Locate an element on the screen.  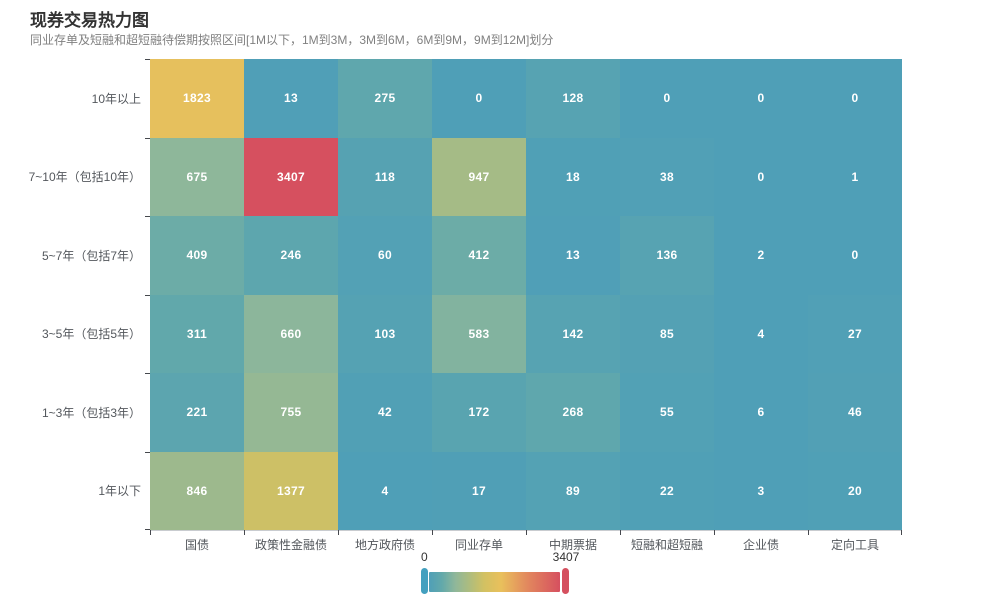
heatmap-cell-value: 675 is located at coordinates (197, 176).